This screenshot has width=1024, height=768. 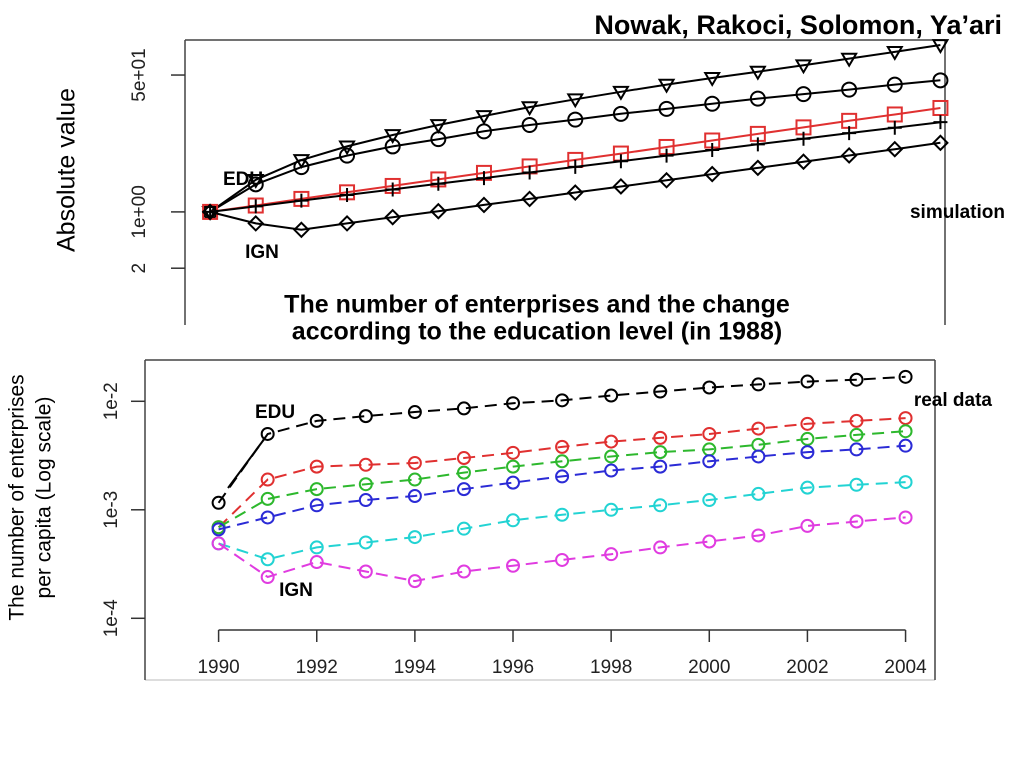 I want to click on annotation: IGN, so click(x=296, y=590).